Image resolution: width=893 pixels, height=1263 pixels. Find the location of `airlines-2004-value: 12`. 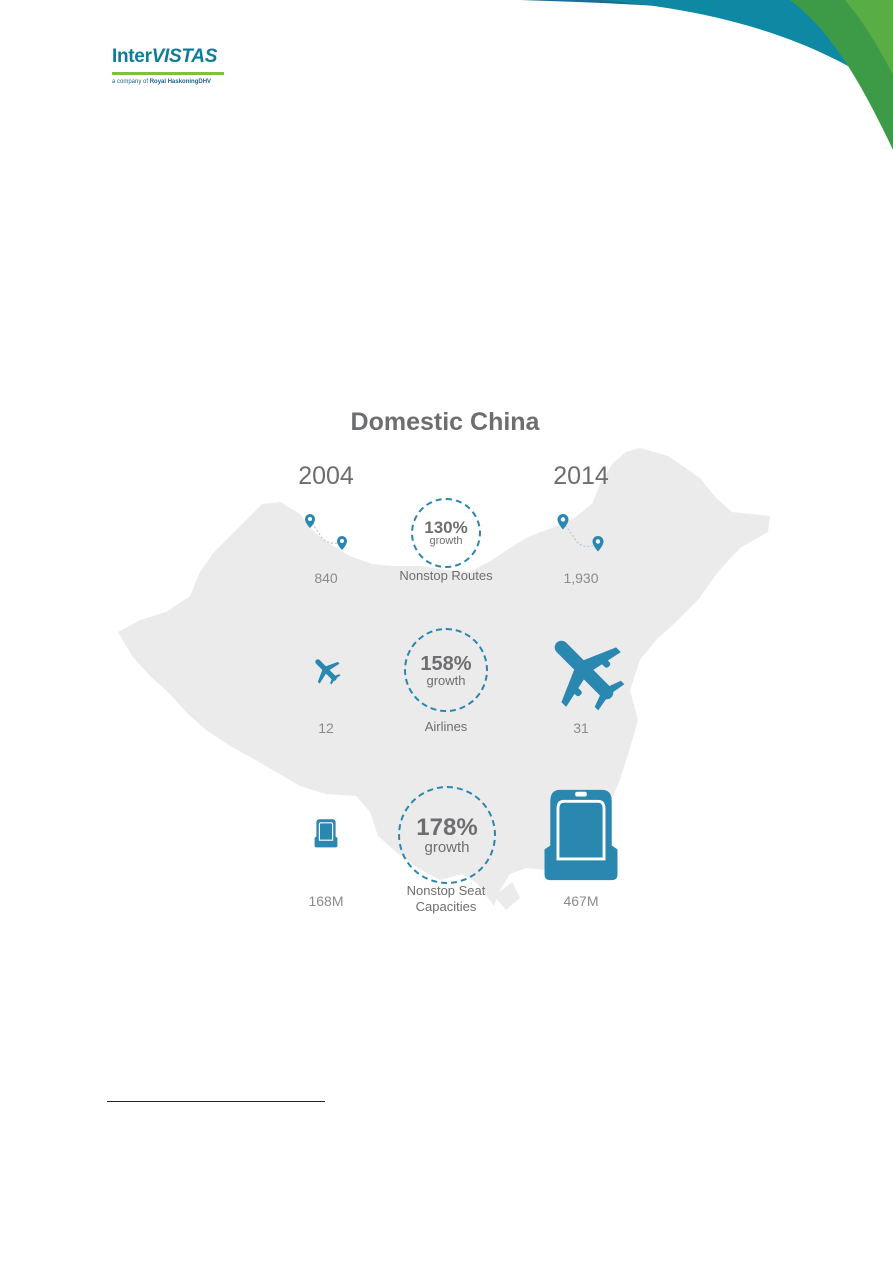

airlines-2004-value: 12 is located at coordinates (326, 728).